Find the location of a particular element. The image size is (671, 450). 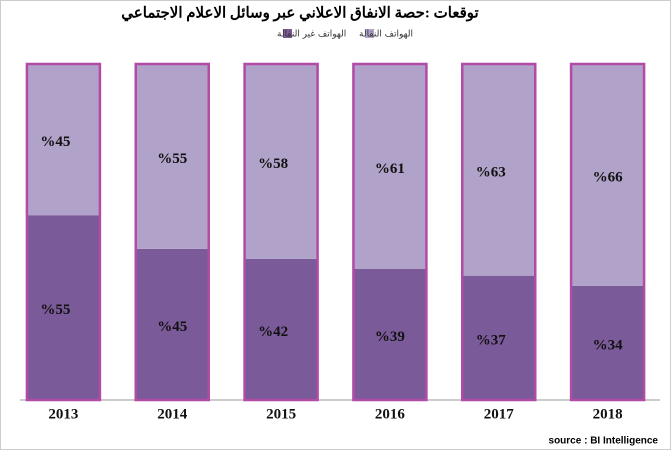

source: source : BI Intelligence is located at coordinates (604, 441).